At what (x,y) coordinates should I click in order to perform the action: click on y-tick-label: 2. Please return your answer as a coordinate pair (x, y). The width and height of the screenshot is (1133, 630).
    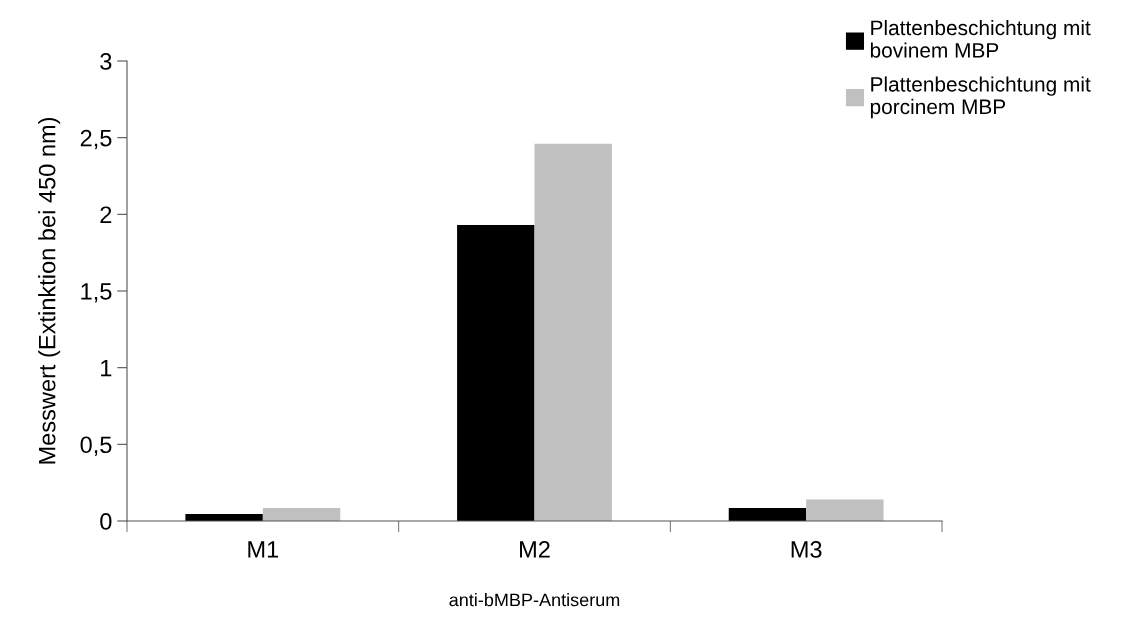
    Looking at the image, I should click on (106, 214).